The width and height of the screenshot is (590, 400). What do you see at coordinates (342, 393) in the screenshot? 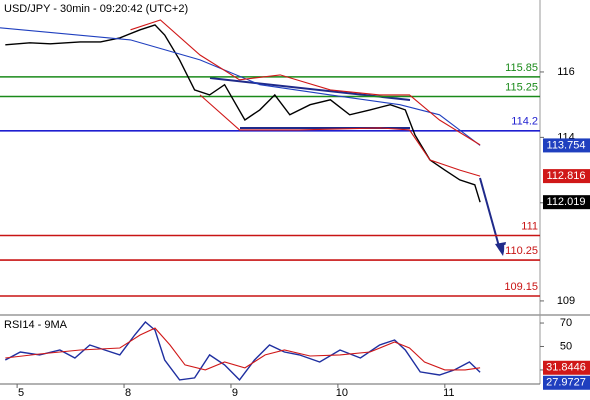
I see `x-tick-label: 10` at bounding box center [342, 393].